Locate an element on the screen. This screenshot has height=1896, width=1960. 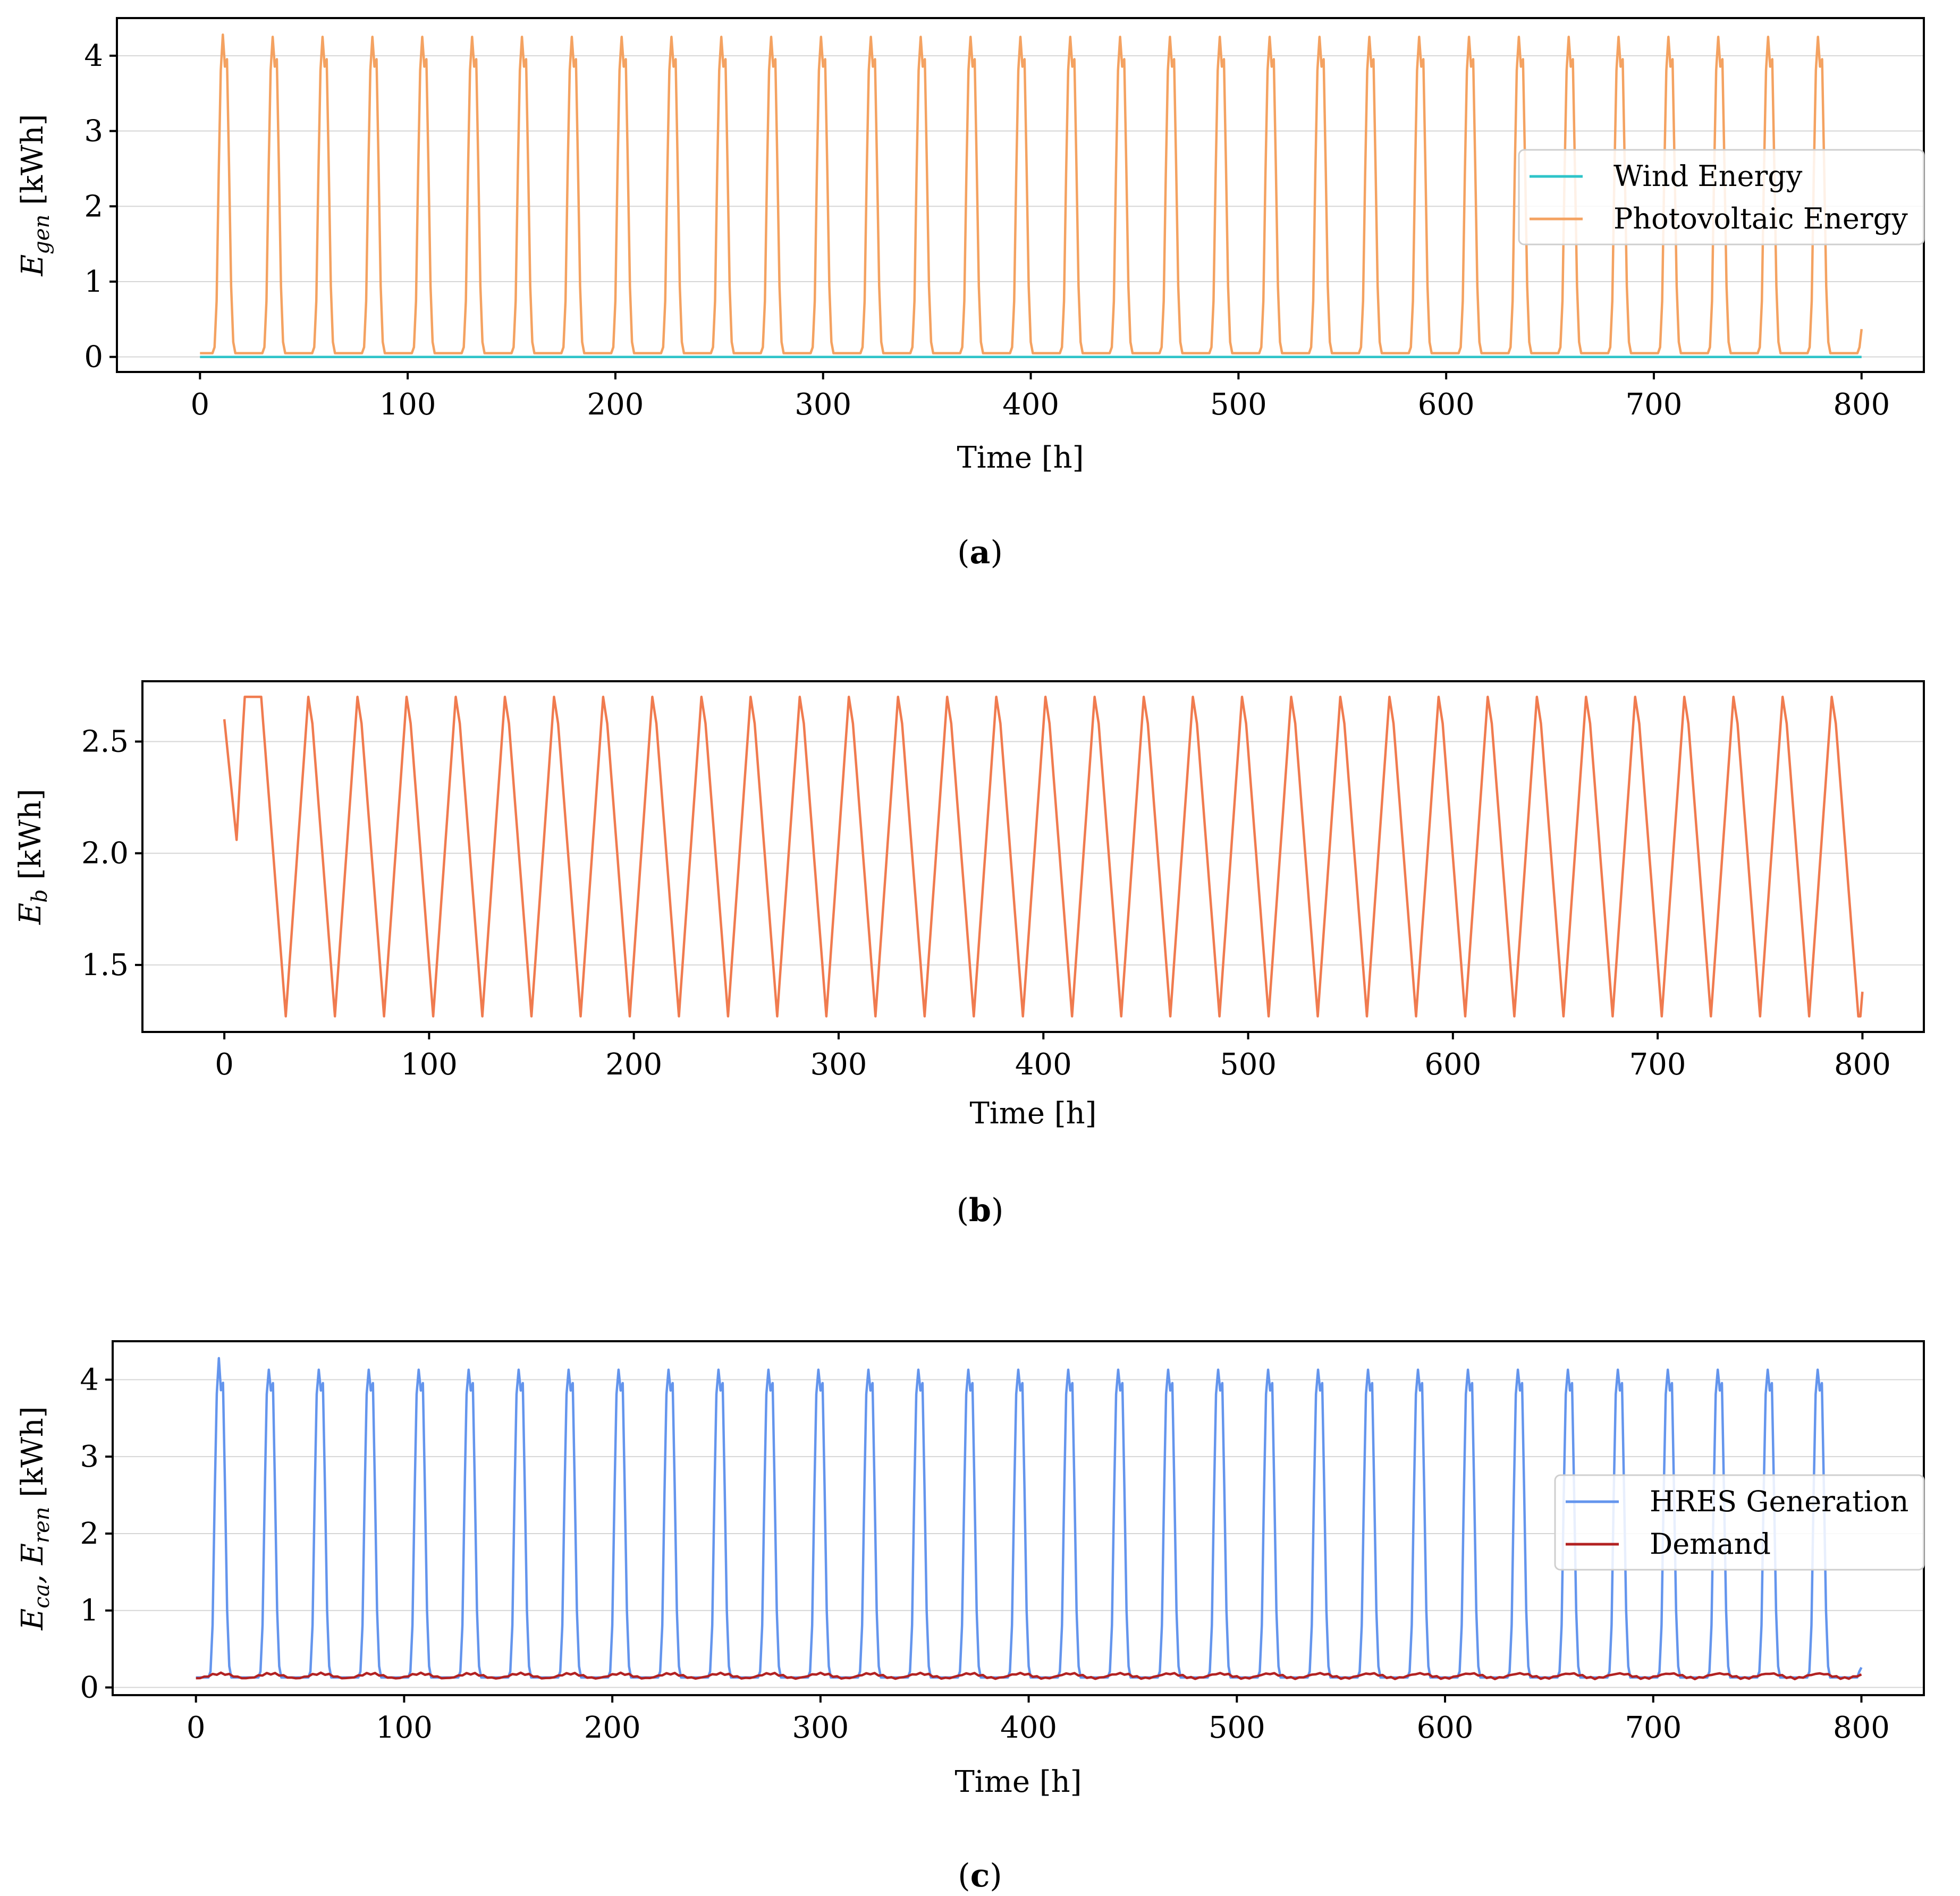
panel-a-y-label-part: gen is located at coordinates (42, 235).